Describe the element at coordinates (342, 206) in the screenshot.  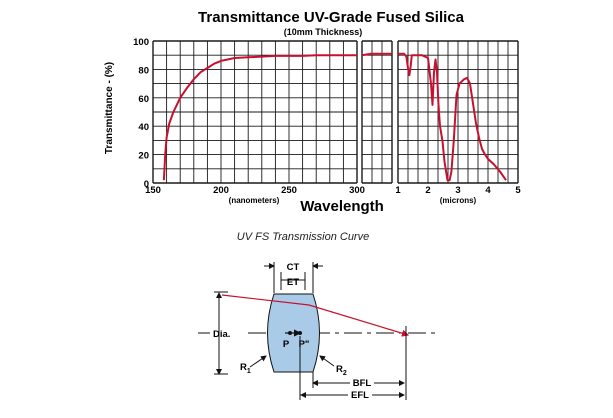
I see `x-axis-label: Wavelength` at that location.